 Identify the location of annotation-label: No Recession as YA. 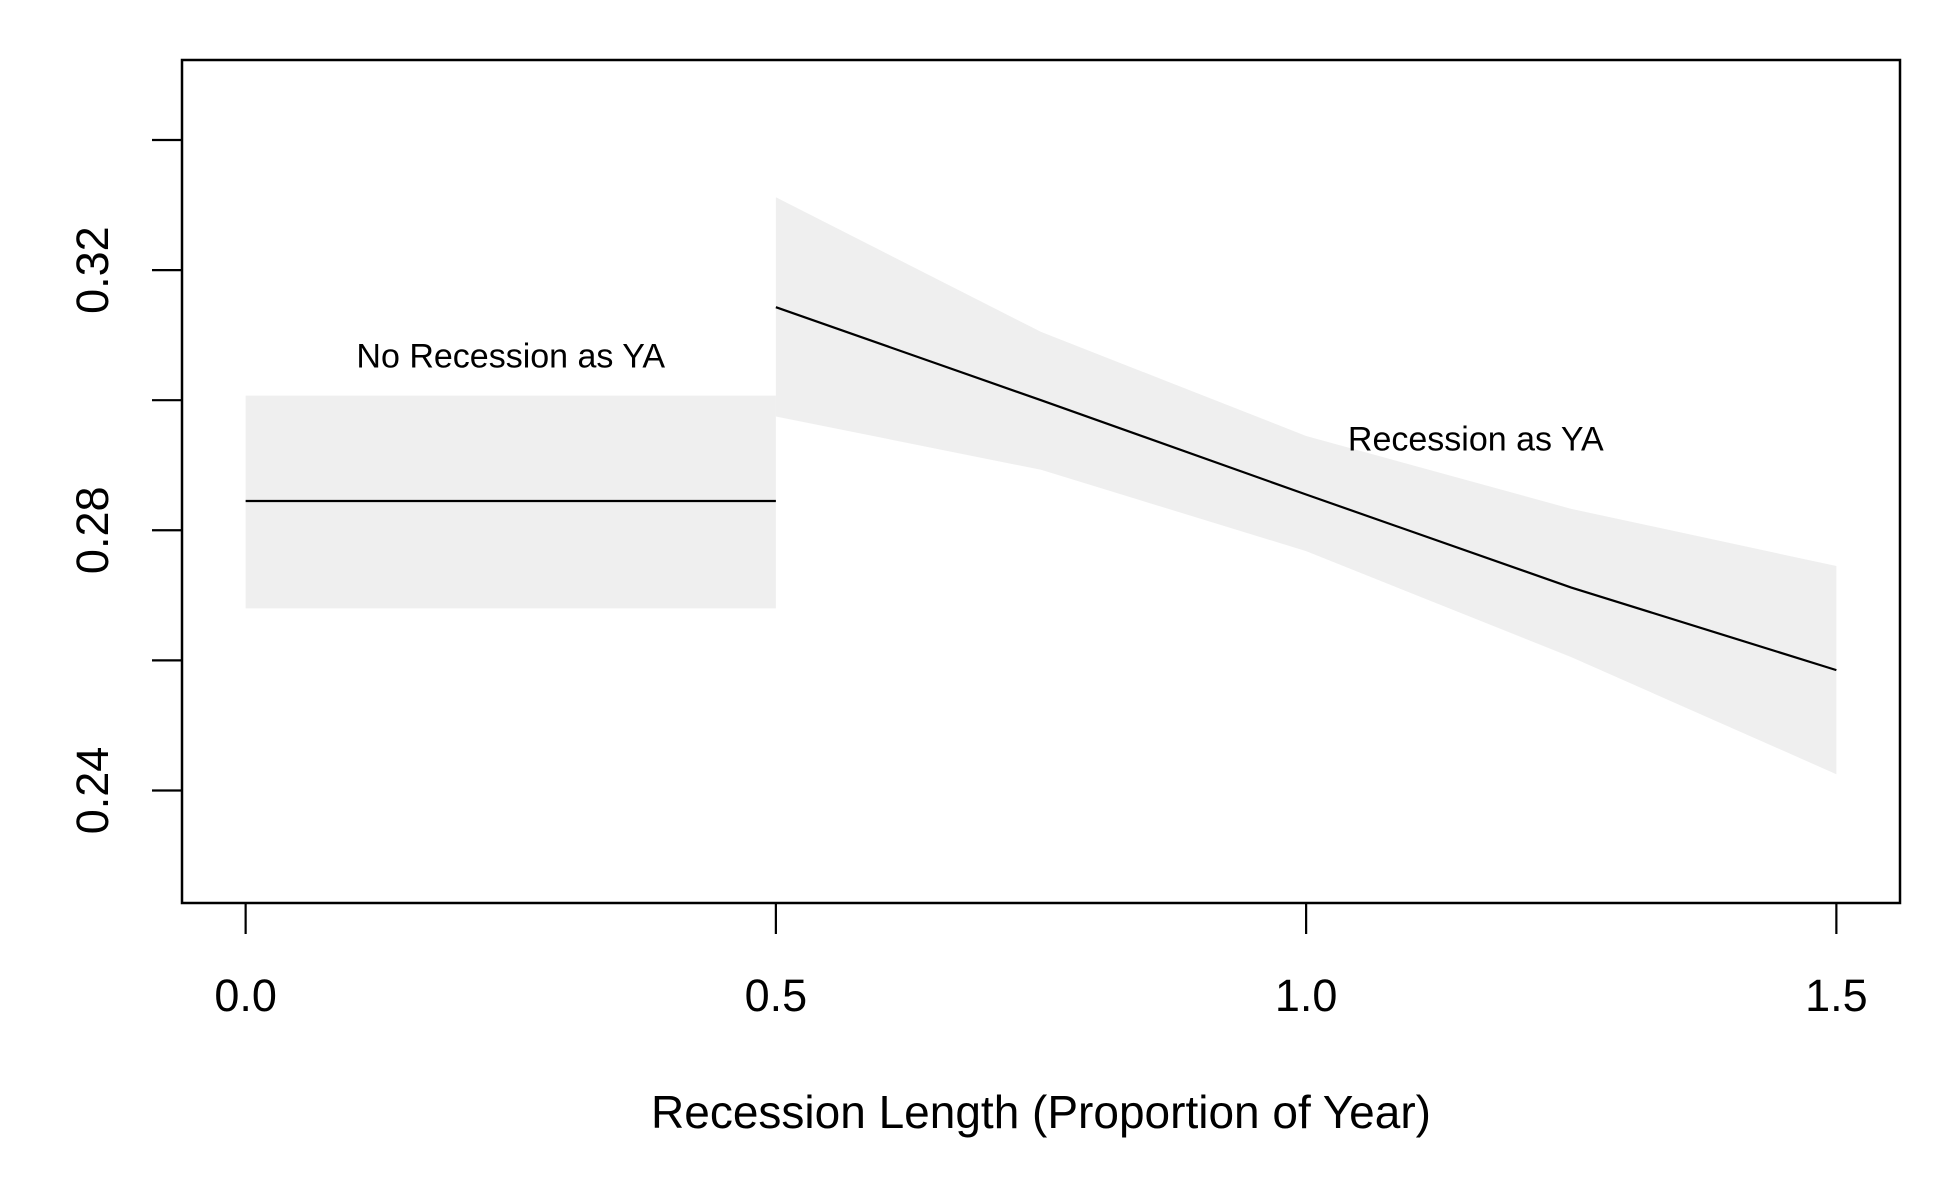
(510, 357).